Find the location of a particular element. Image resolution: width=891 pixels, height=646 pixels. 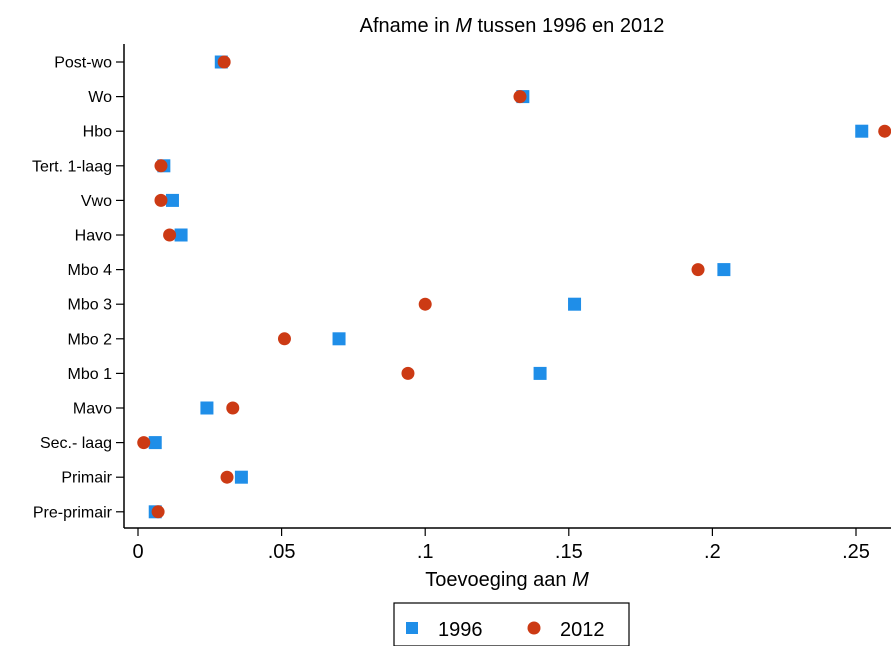

y-tick-label: Mbo 4 is located at coordinates (90, 270).